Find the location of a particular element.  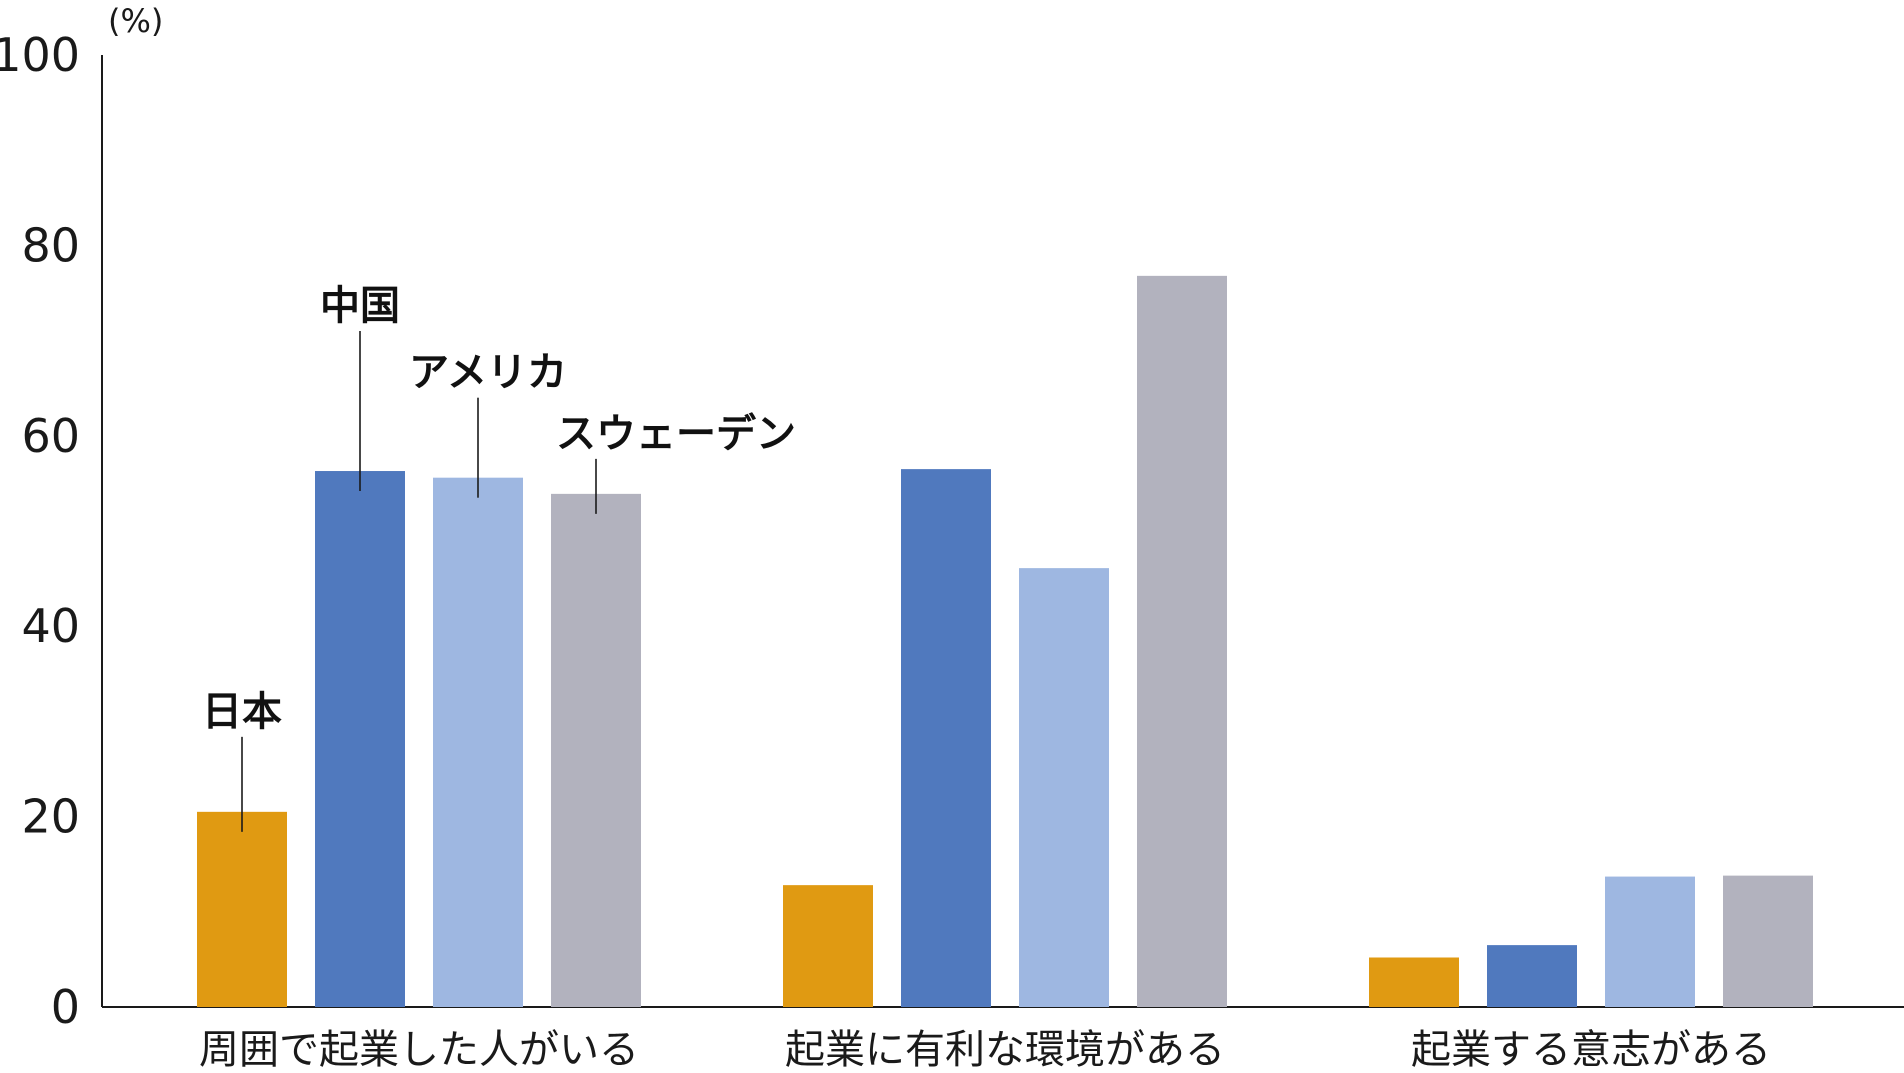

y-tick-label: 0 is located at coordinates (65, 1007).